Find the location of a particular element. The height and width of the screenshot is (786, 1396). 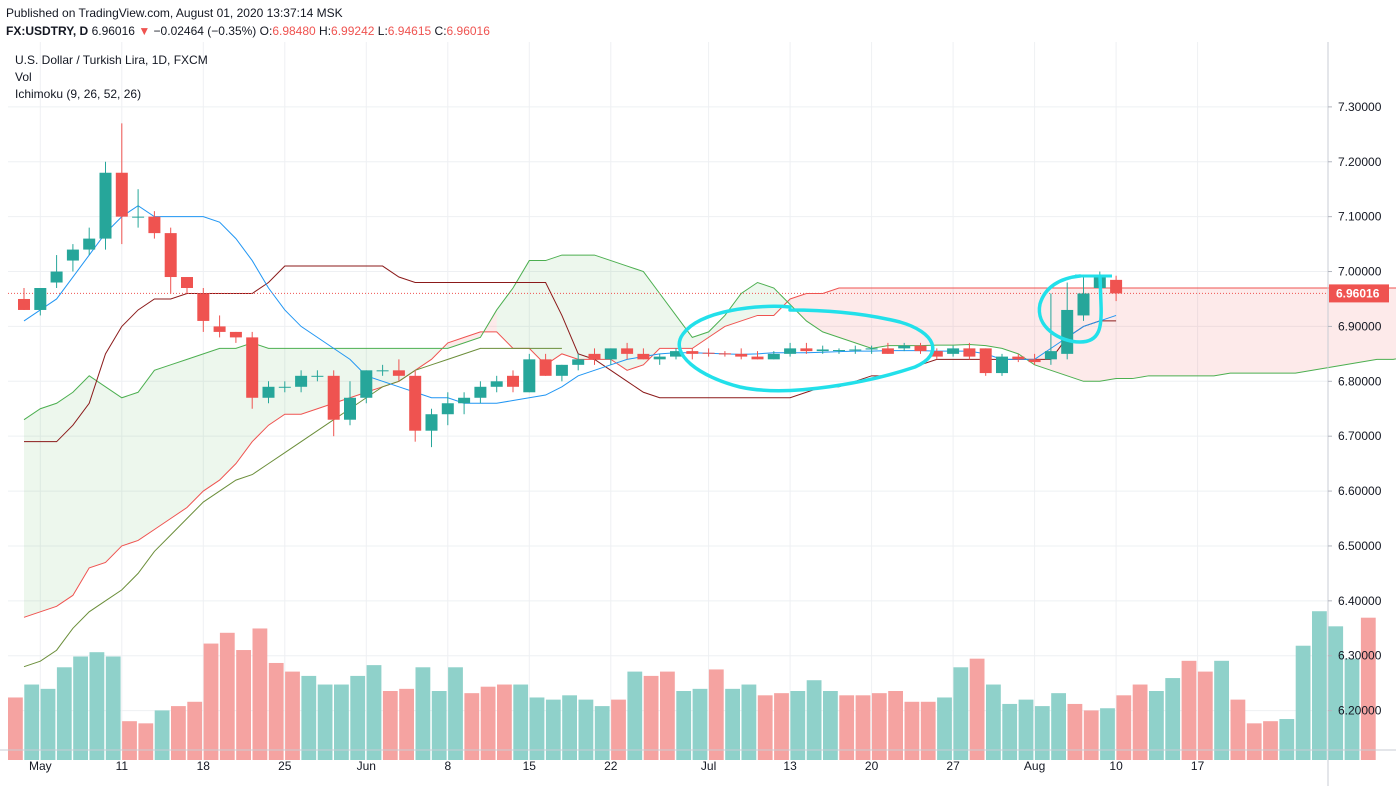

close-value: 6.96016 is located at coordinates (468, 31).